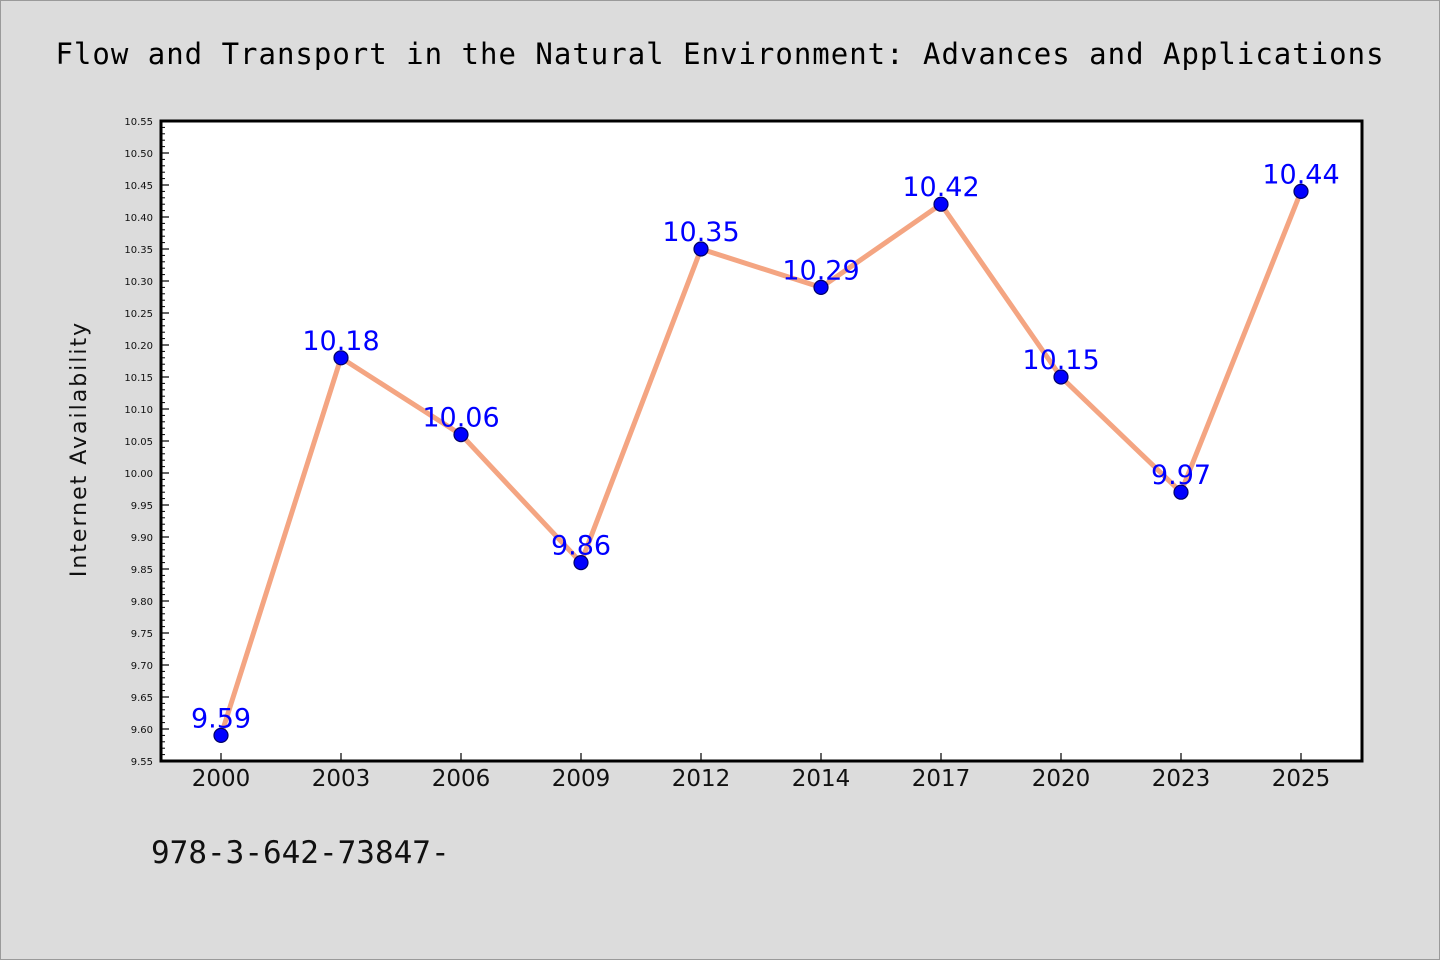 The height and width of the screenshot is (960, 1440). Describe the element at coordinates (138, 378) in the screenshot. I see `y-tick-label: 10.15` at that location.